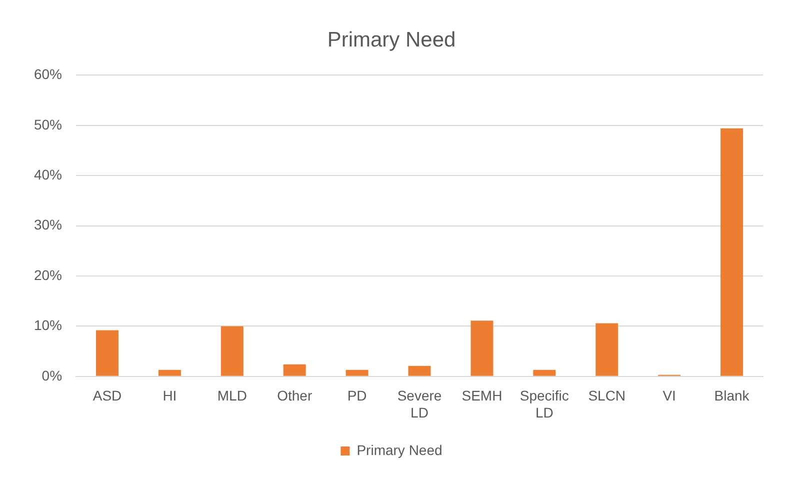 Image resolution: width=793 pixels, height=478 pixels. What do you see at coordinates (482, 396) in the screenshot?
I see `x-tick-label: SEMH` at bounding box center [482, 396].